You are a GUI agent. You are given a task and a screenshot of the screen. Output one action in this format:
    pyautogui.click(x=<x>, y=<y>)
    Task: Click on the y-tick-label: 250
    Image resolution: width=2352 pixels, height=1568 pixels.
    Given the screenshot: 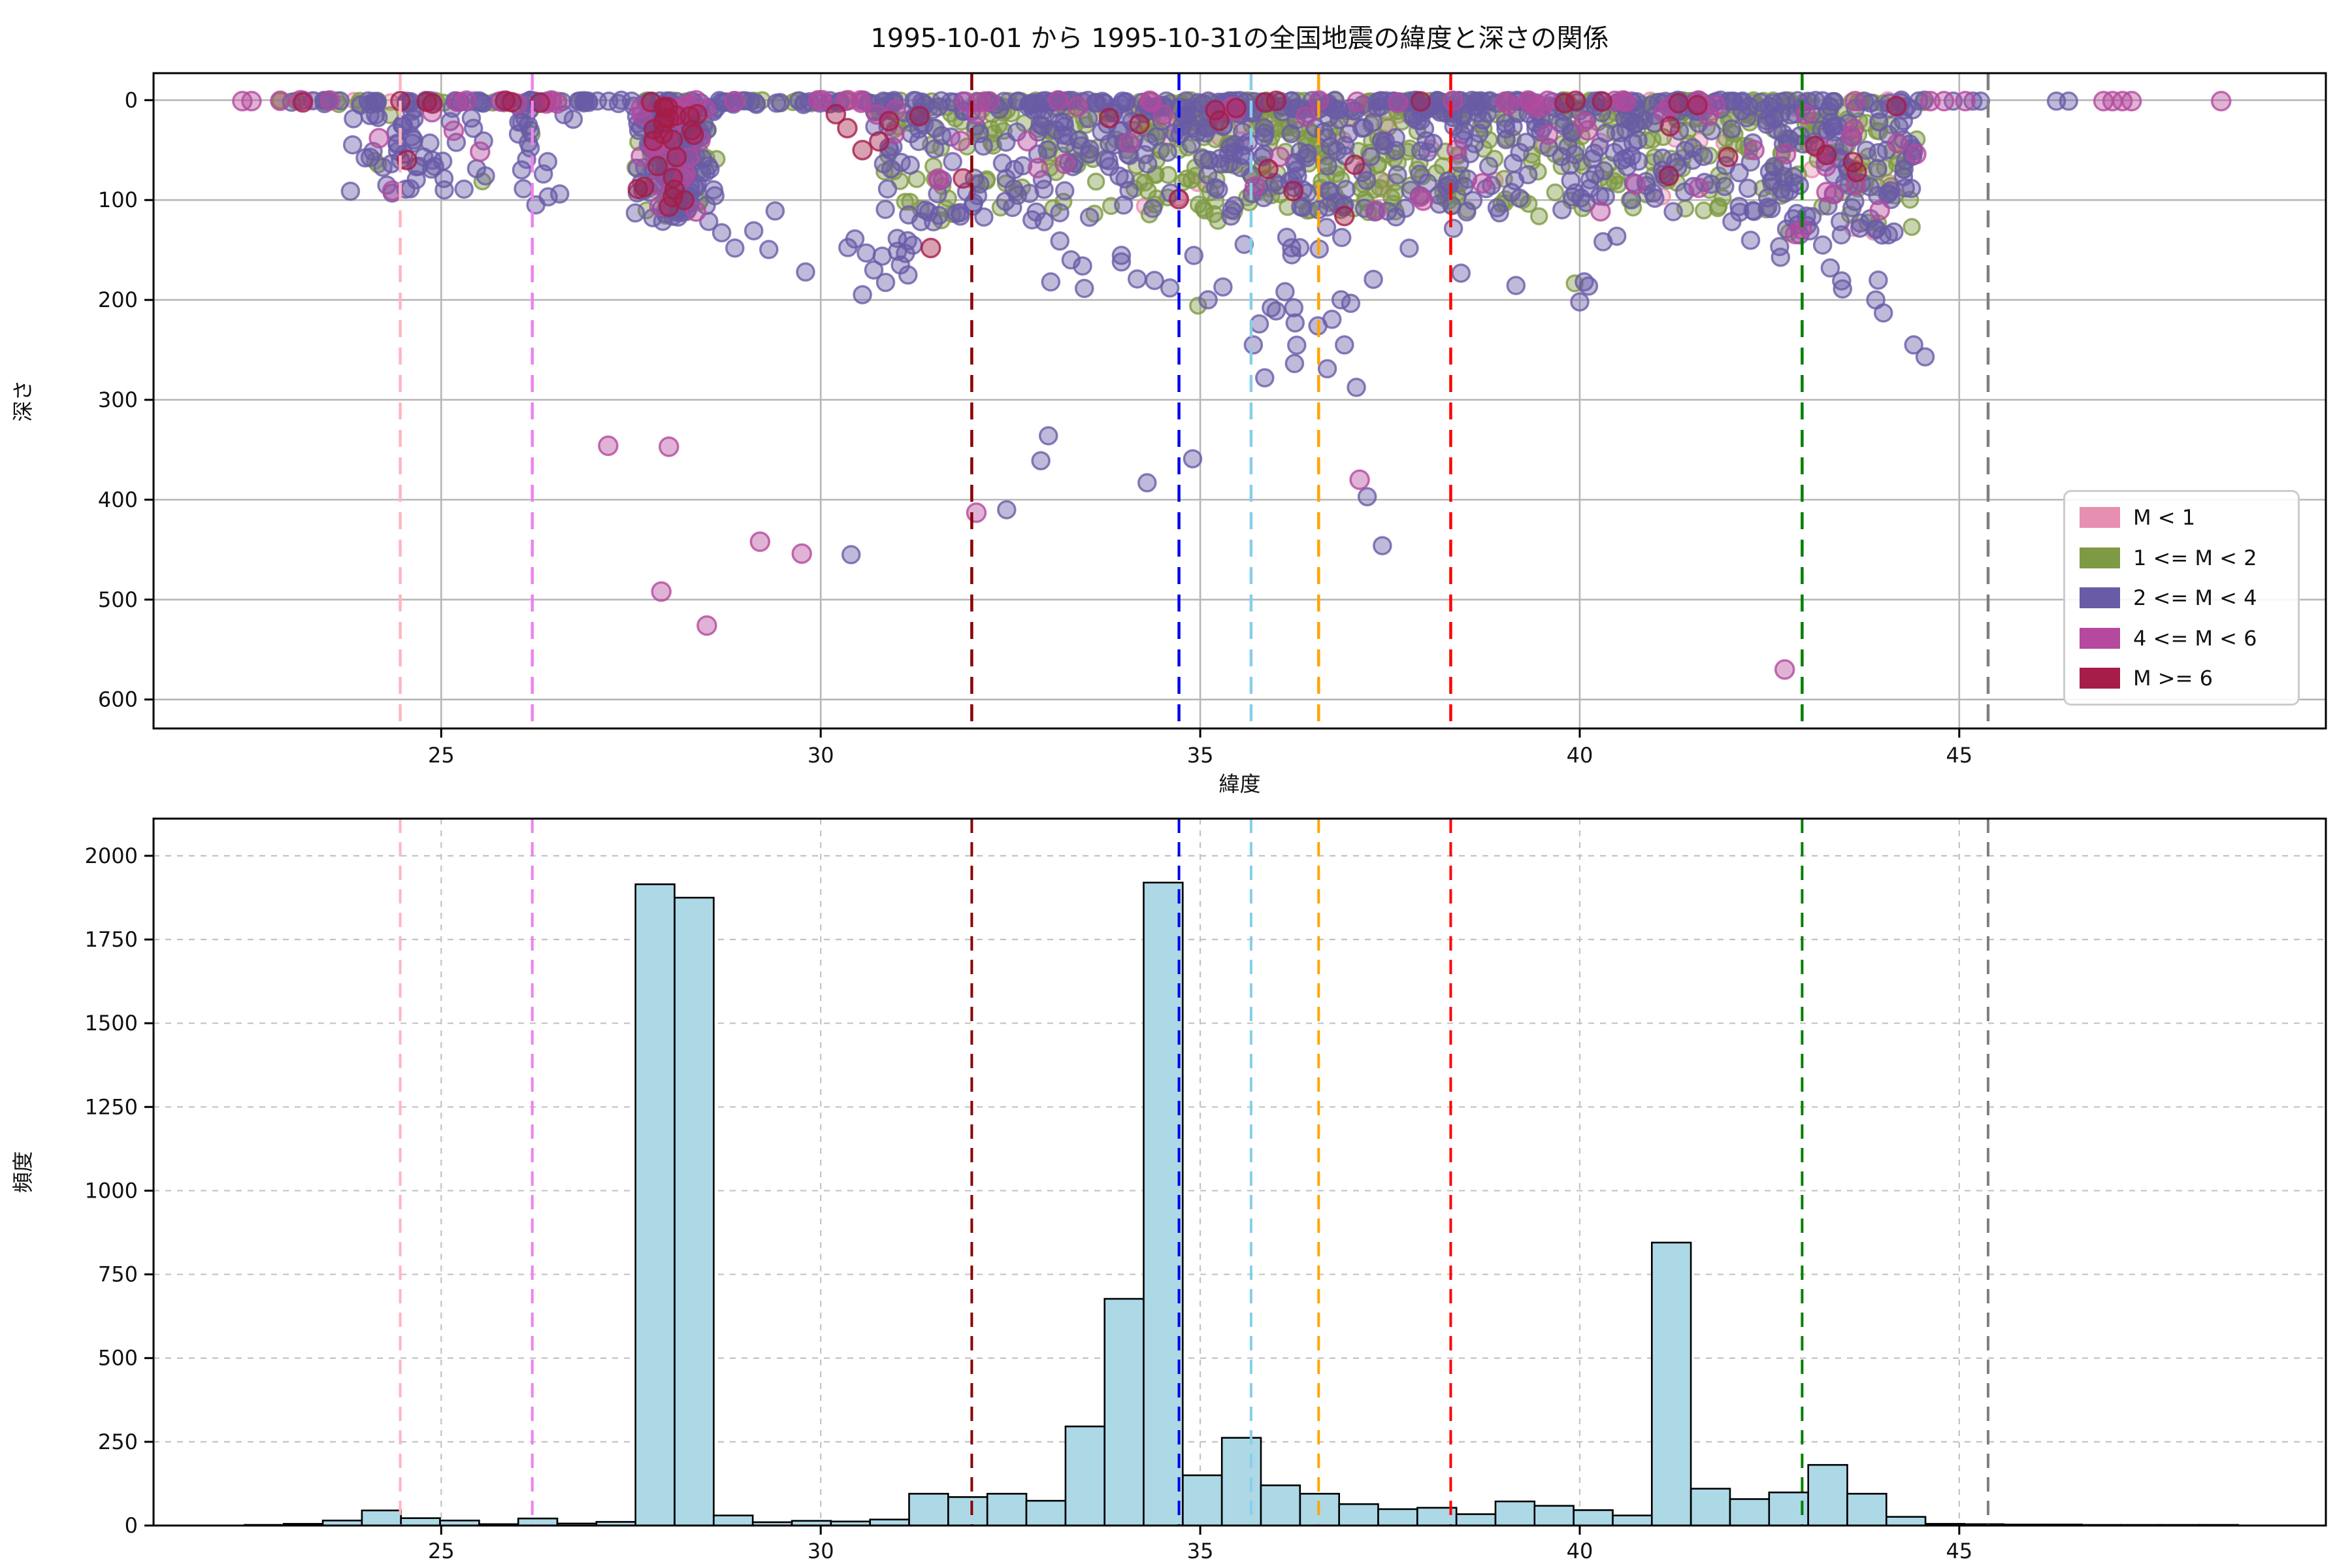 What is the action you would take?
    pyautogui.click(x=118, y=1441)
    